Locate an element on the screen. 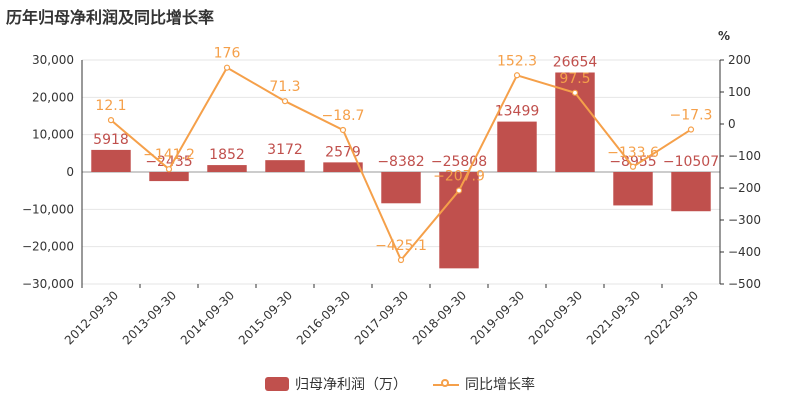 Image resolution: width=800 pixels, height=400 pixels. x-axis-tick-label: 2021-09-30 is located at coordinates (613, 317).